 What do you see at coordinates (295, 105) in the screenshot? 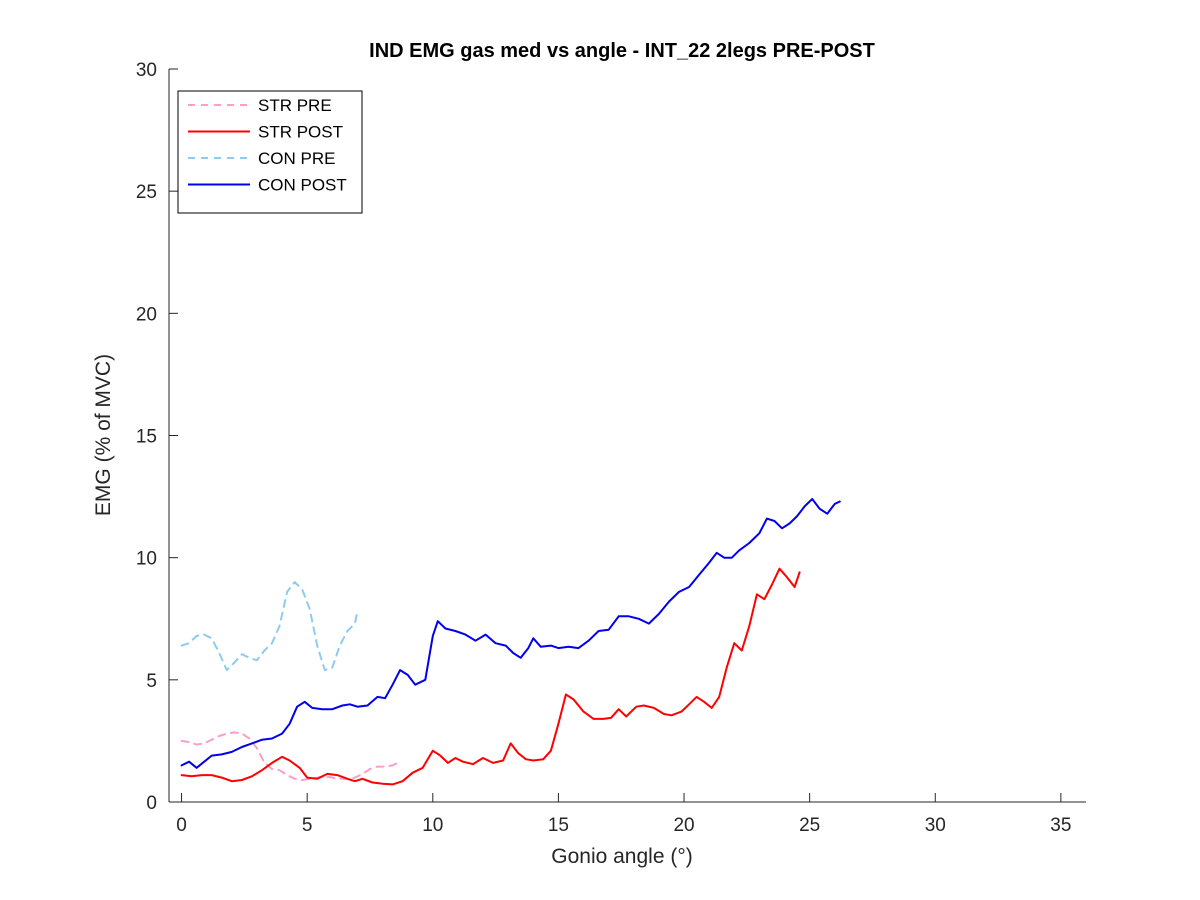
I see `legend-label: STR PRE` at bounding box center [295, 105].